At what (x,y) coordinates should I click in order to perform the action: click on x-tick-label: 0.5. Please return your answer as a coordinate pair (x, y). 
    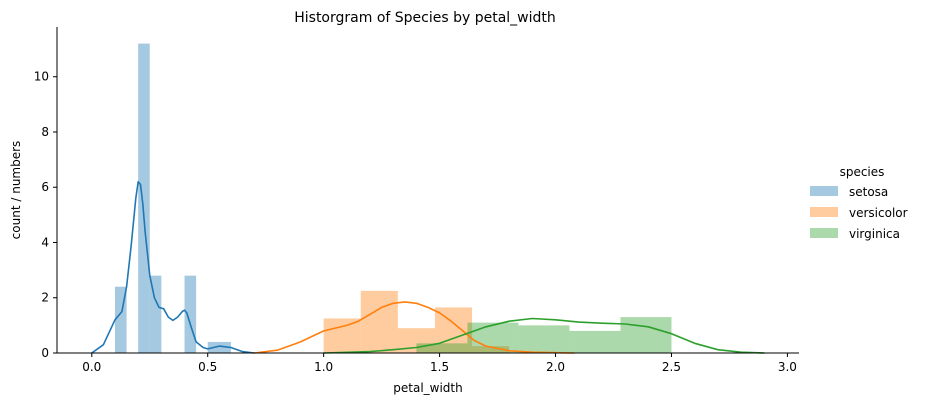
    Looking at the image, I should click on (207, 367).